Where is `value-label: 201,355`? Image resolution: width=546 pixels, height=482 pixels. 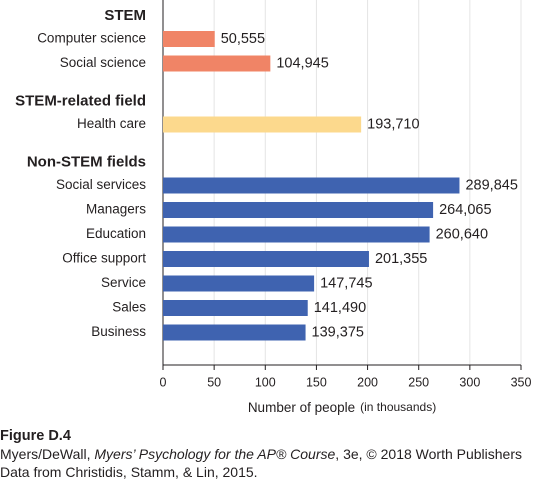
value-label: 201,355 is located at coordinates (401, 259).